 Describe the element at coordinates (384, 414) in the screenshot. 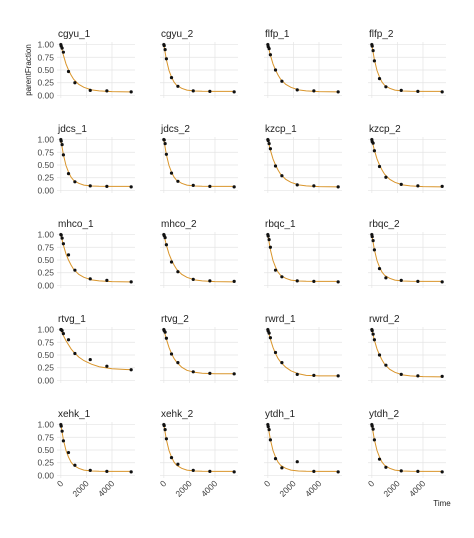

I see `panel-title: ytdh_2` at that location.